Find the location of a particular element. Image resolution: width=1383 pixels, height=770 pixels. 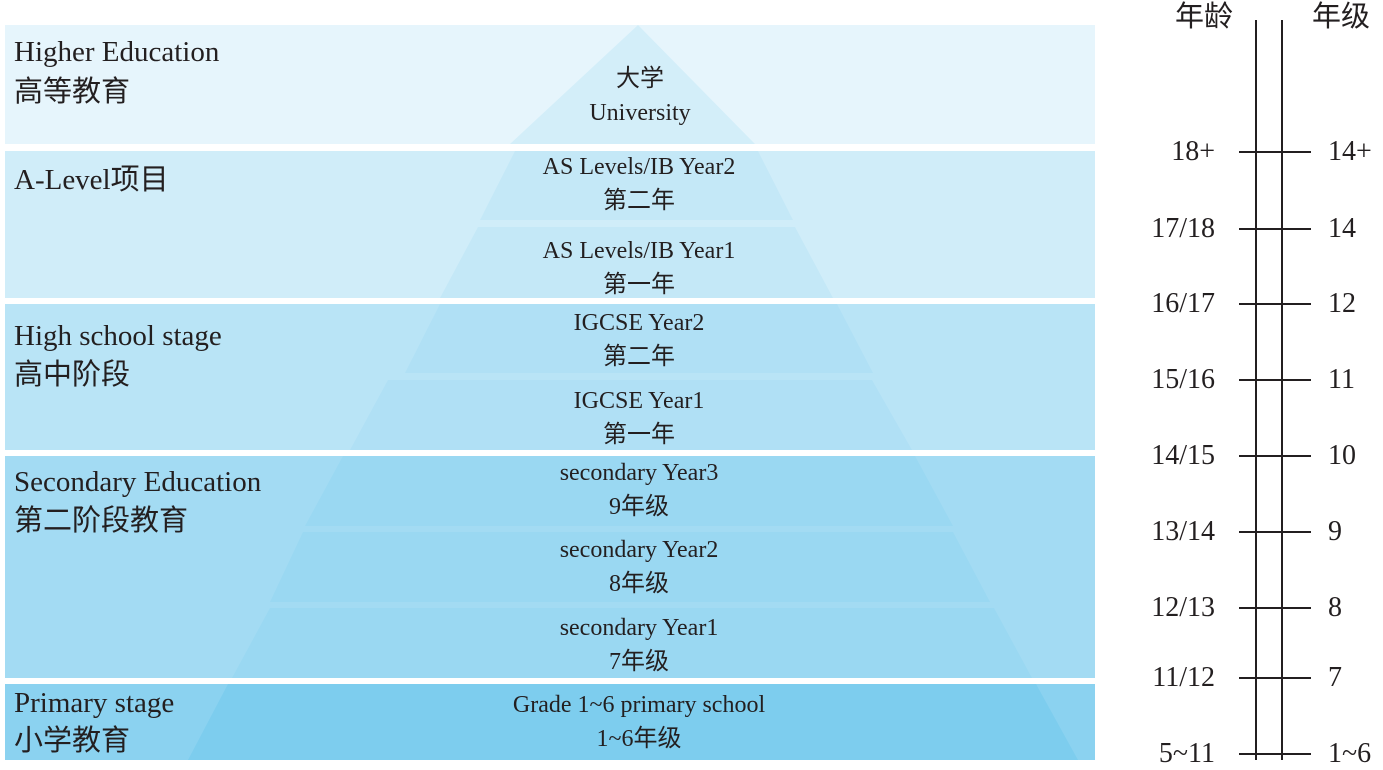

layer-line1: secondary Year2 is located at coordinates (639, 550).